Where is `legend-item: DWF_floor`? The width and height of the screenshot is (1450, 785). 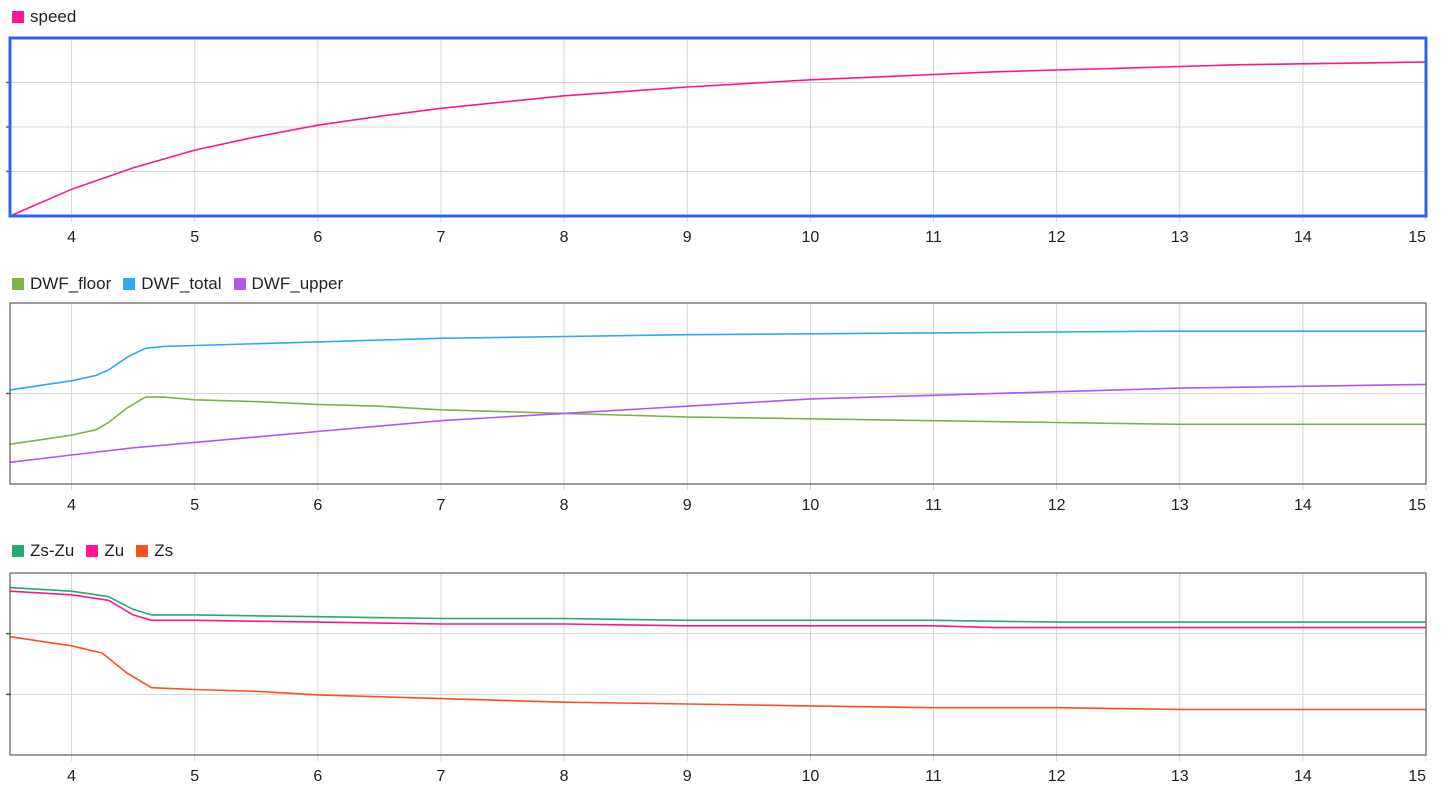
legend-item: DWF_floor is located at coordinates (61, 284).